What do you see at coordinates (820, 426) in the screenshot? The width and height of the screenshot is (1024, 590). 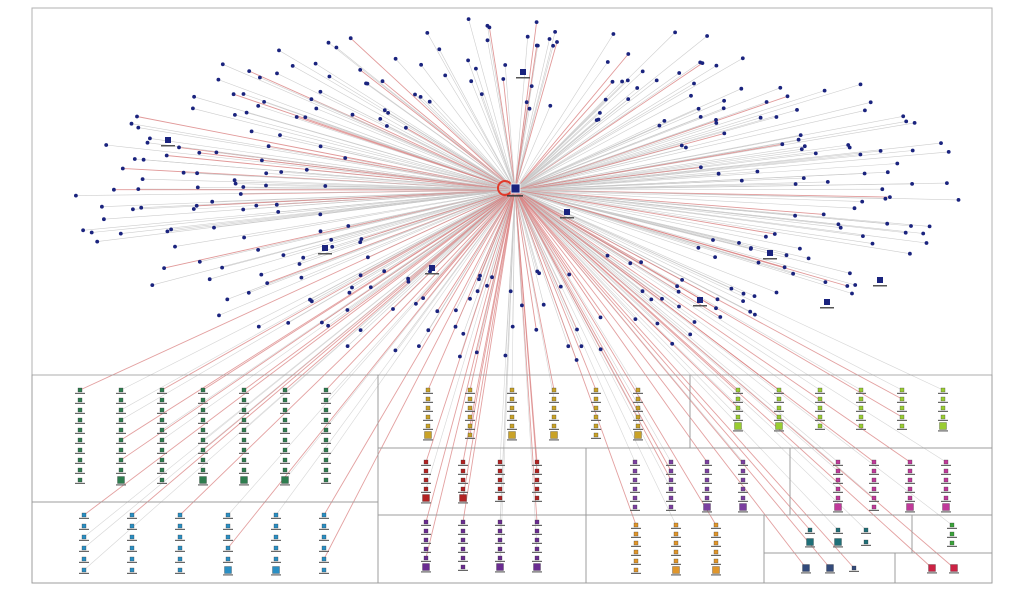 I see `group-3-vertex` at bounding box center [820, 426].